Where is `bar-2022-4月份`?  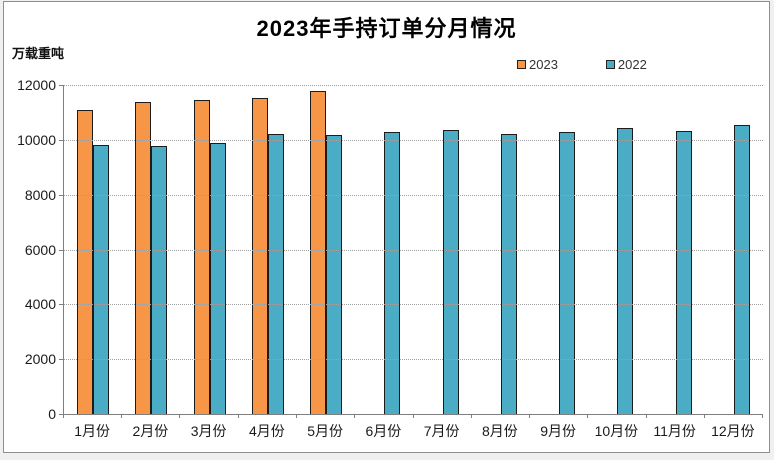 bar-2022-4月份 is located at coordinates (275, 273).